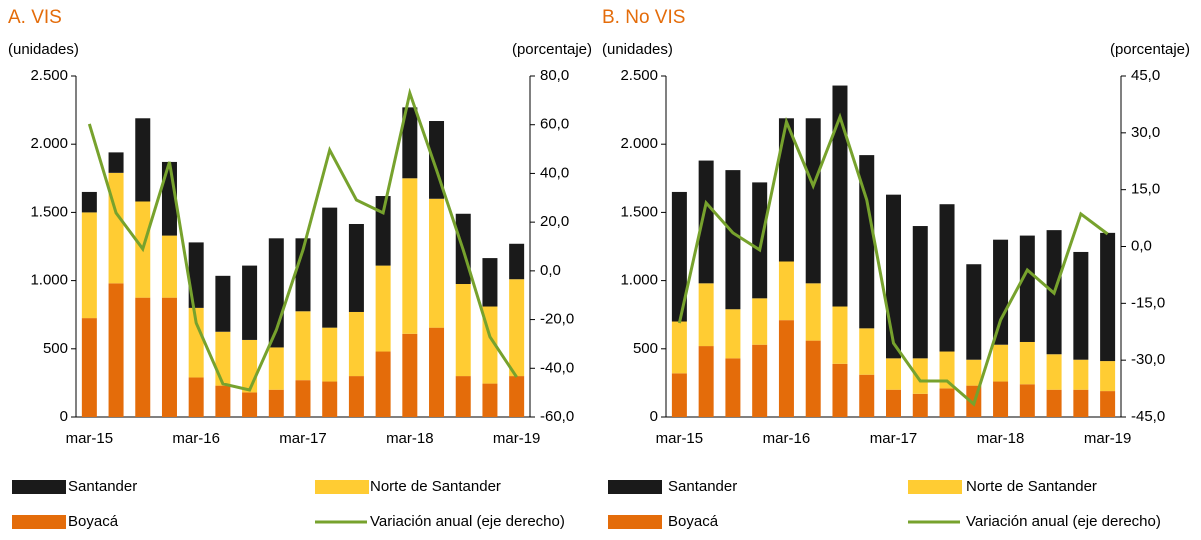 The width and height of the screenshot is (1201, 540). I want to click on y2-tick-label: -15,0, so click(1148, 302).